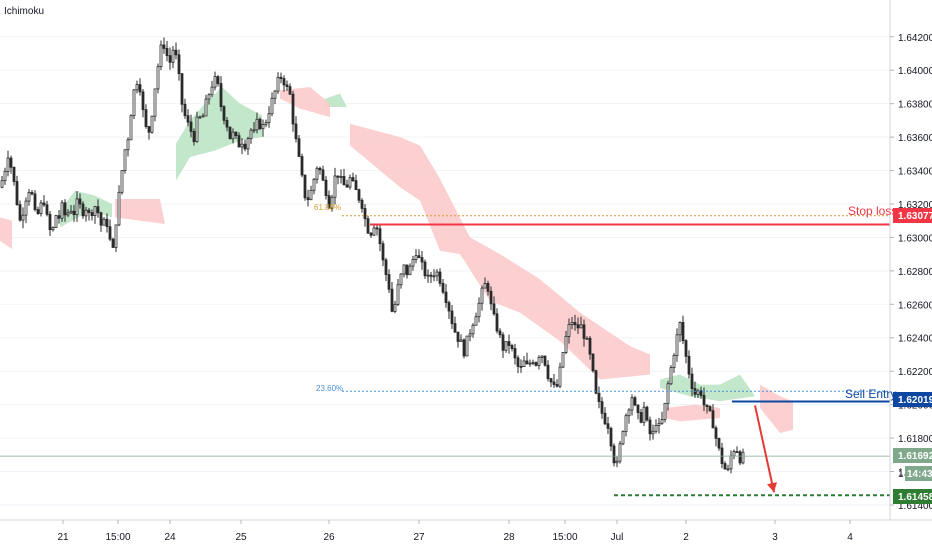  I want to click on x-tick-label: 27, so click(419, 537).